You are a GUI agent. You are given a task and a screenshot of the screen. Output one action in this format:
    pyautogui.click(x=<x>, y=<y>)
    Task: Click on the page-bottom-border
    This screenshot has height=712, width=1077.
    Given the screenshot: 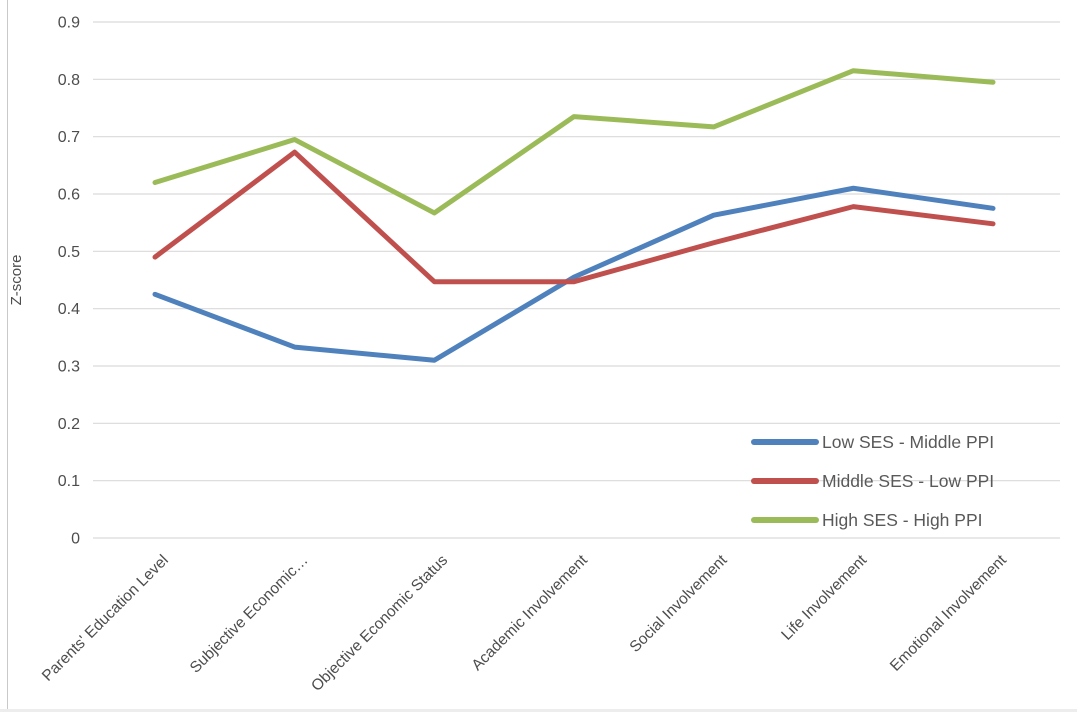 What is the action you would take?
    pyautogui.click(x=538, y=710)
    